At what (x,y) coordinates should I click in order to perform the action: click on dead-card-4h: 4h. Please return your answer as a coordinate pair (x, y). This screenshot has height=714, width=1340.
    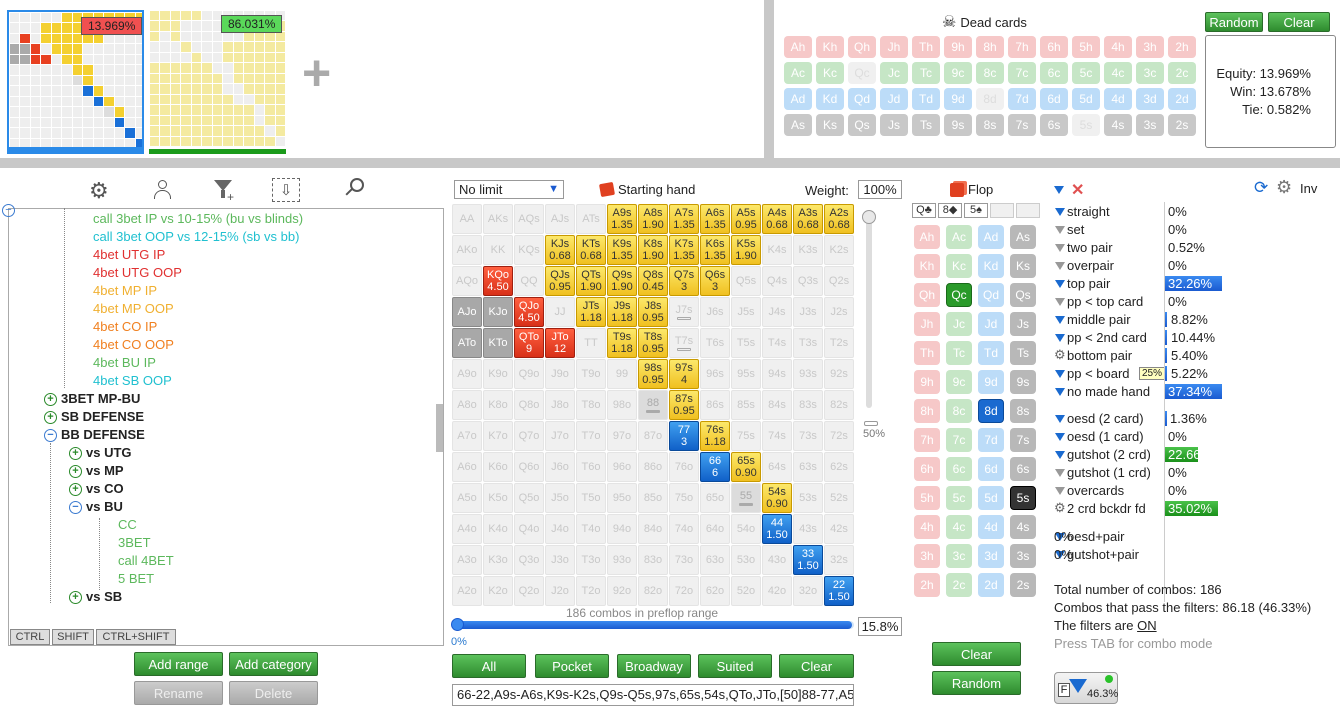
    Looking at the image, I should click on (1118, 47).